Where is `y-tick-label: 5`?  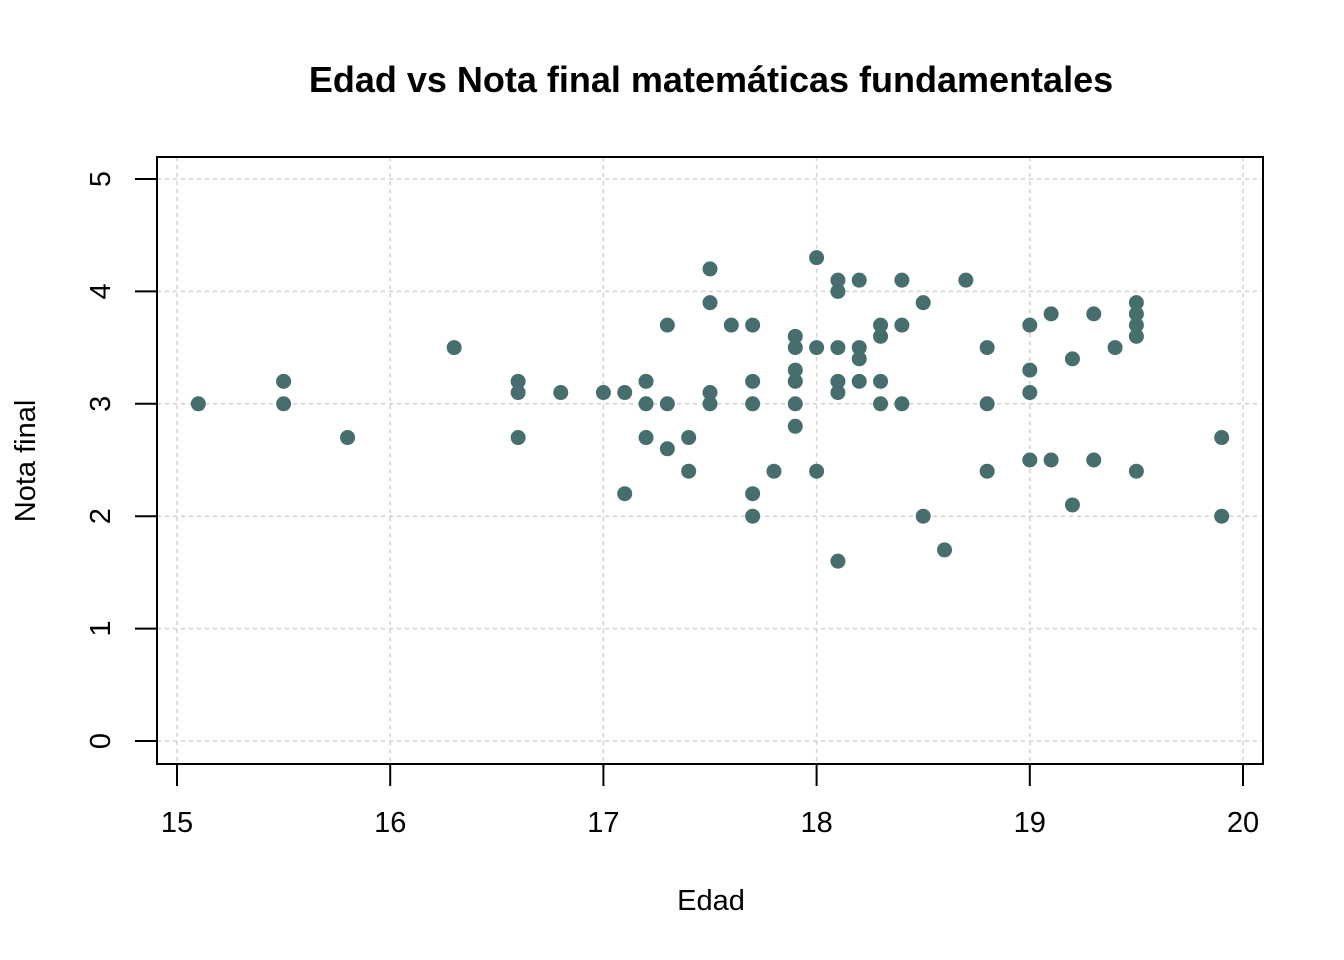 y-tick-label: 5 is located at coordinates (101, 179).